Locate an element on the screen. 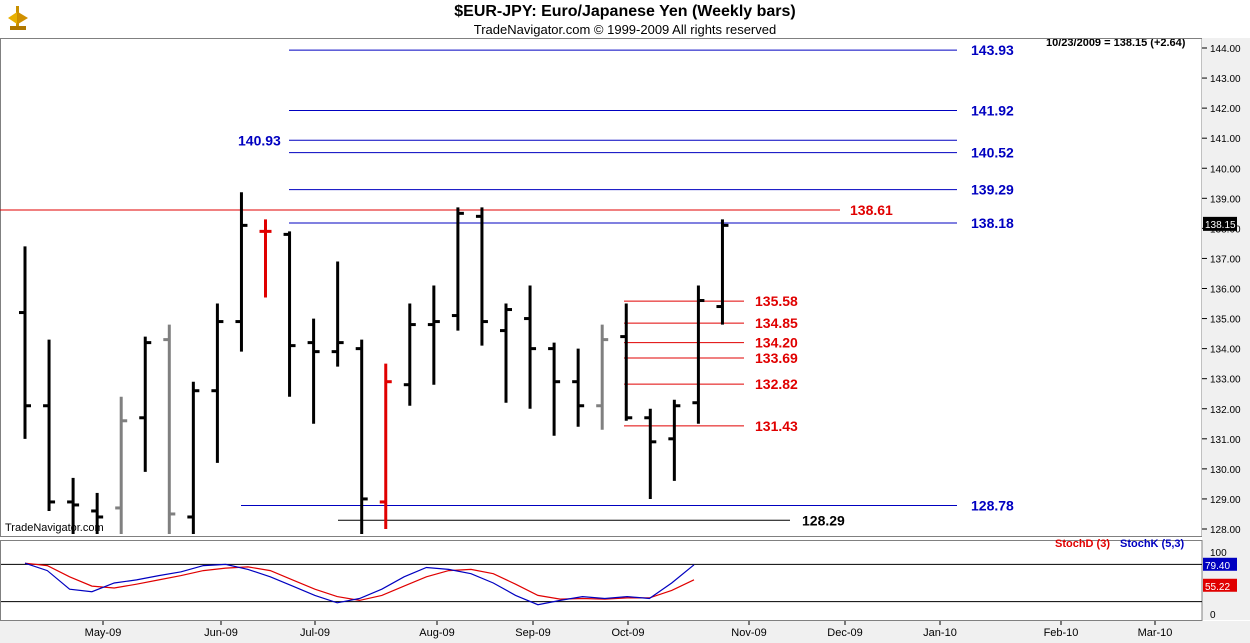 Image resolution: width=1250 pixels, height=643 pixels. axis-background is located at coordinates (1226, 329).